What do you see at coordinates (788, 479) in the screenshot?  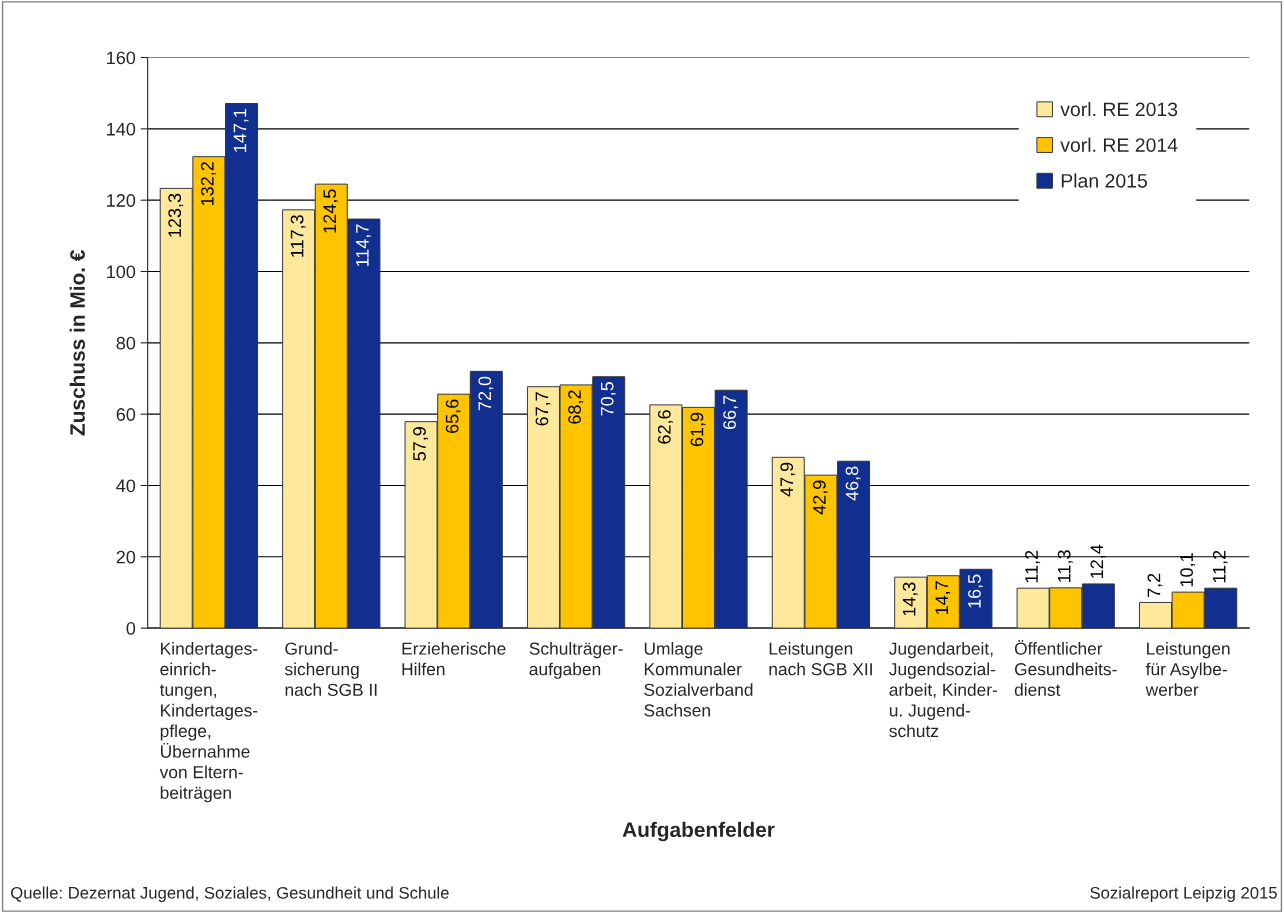 I see `data-label: 47,9` at bounding box center [788, 479].